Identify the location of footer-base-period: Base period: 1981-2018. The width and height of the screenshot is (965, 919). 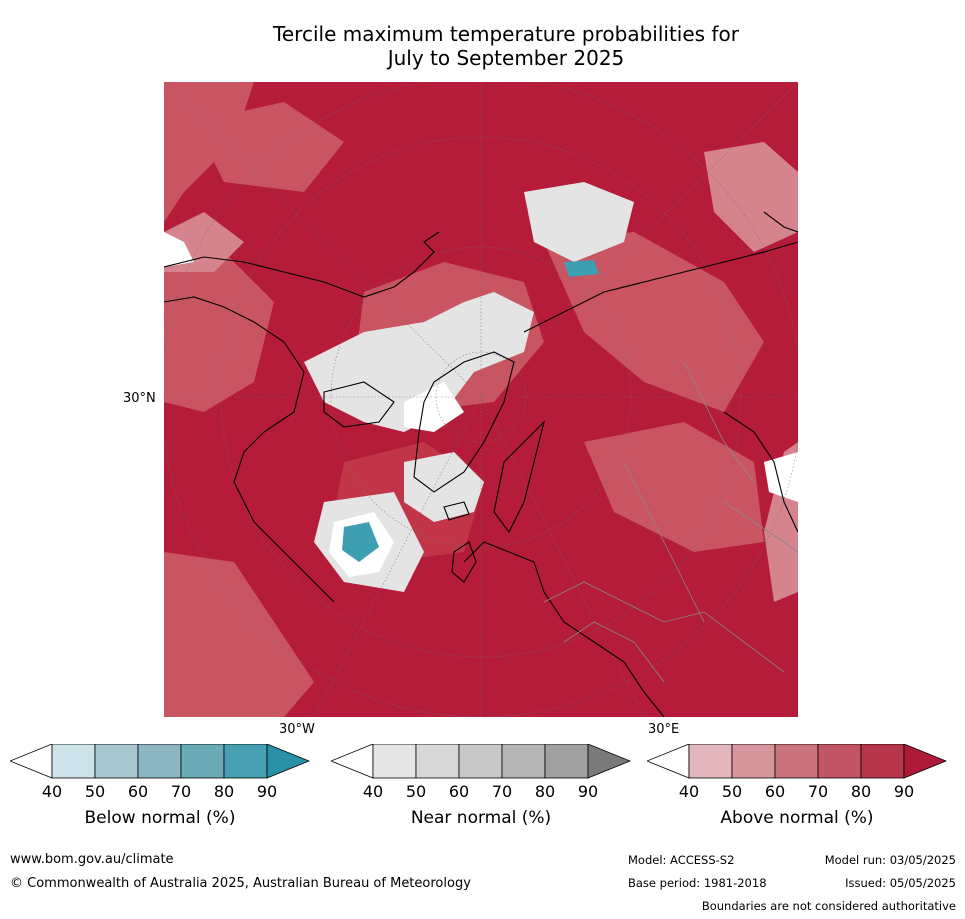
(697, 883).